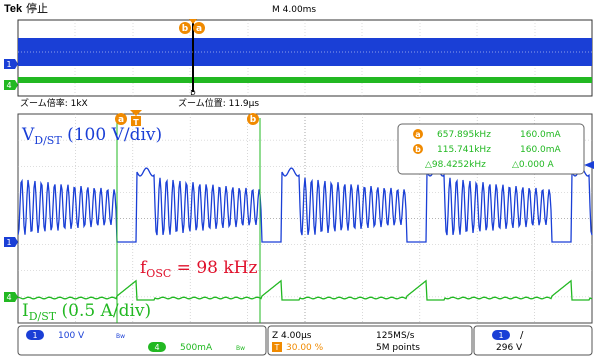  Describe the element at coordinates (464, 135) in the screenshot. I see `readout-a-freq: 657.895kHz` at that location.